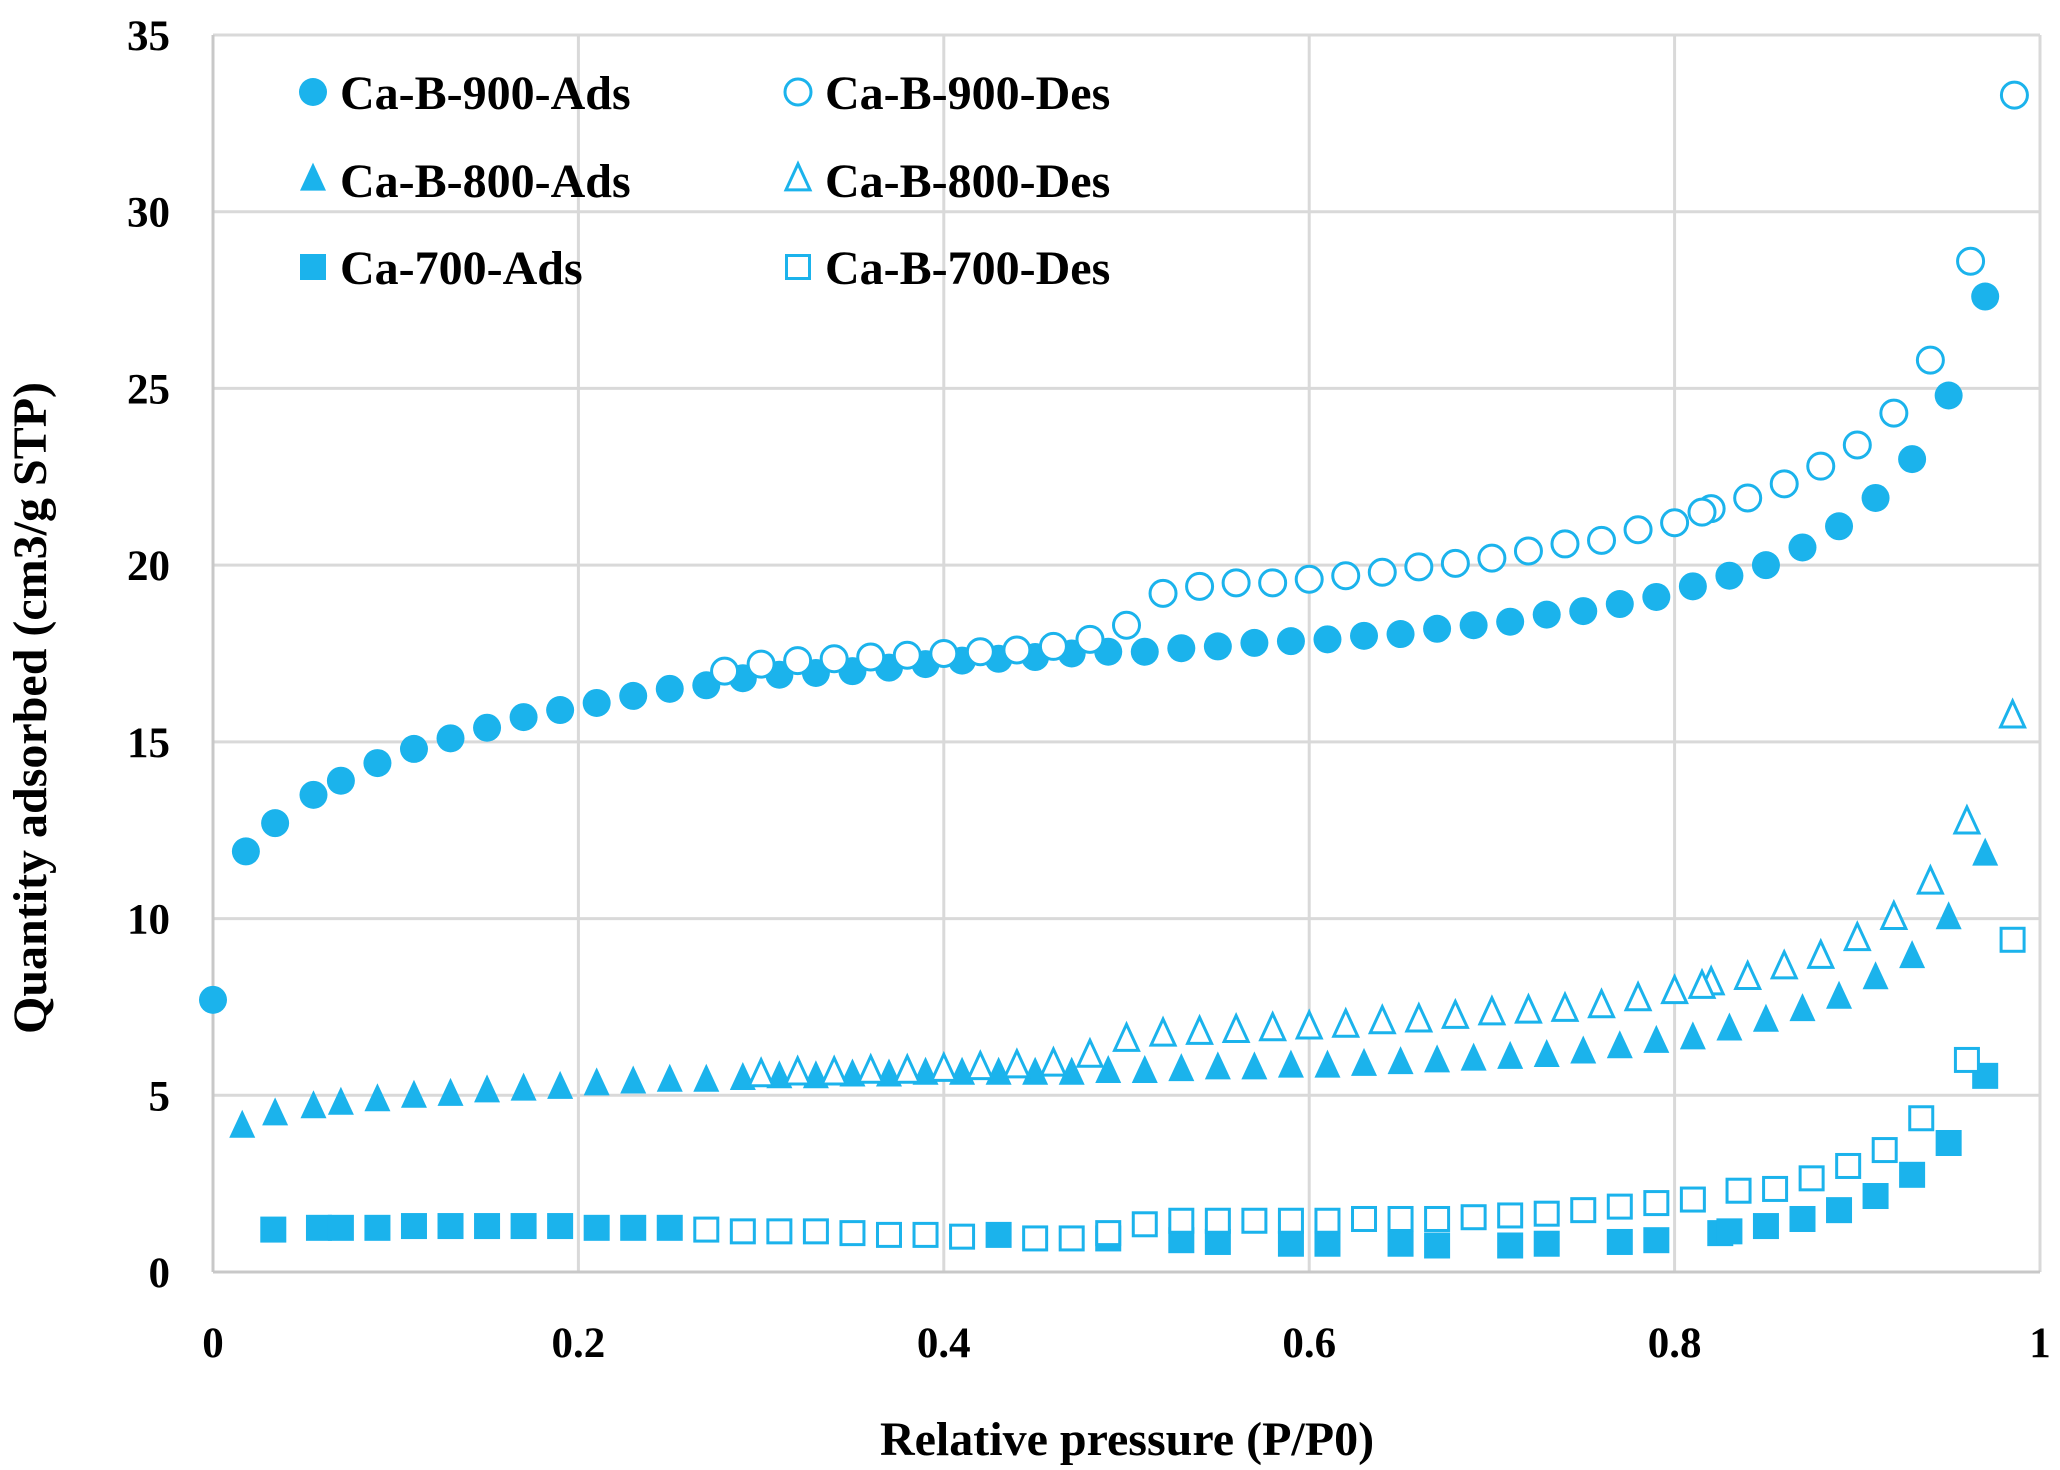 Image resolution: width=2060 pixels, height=1470 pixels. Describe the element at coordinates (1127, 1439) in the screenshot. I see `x-axis-title: Relative pressure (P/P0)` at that location.